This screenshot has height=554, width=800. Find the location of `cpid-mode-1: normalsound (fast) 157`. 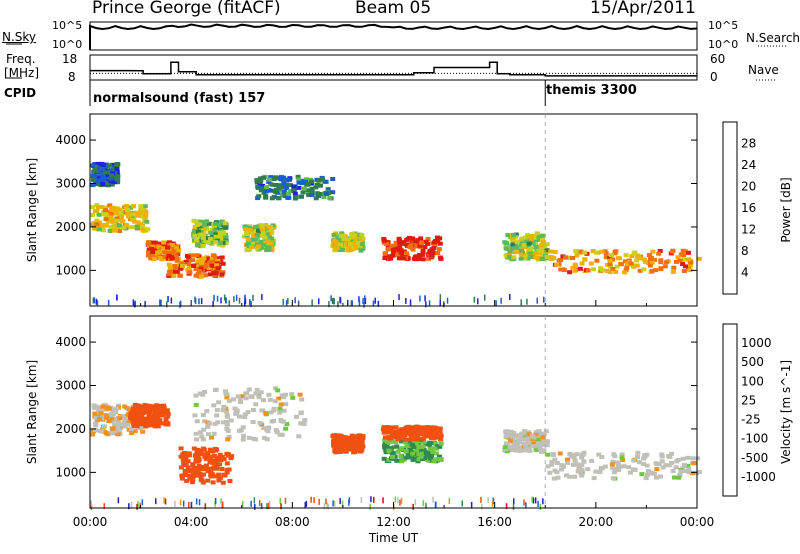

cpid-mode-1: normalsound (fast) 157 is located at coordinates (179, 98).